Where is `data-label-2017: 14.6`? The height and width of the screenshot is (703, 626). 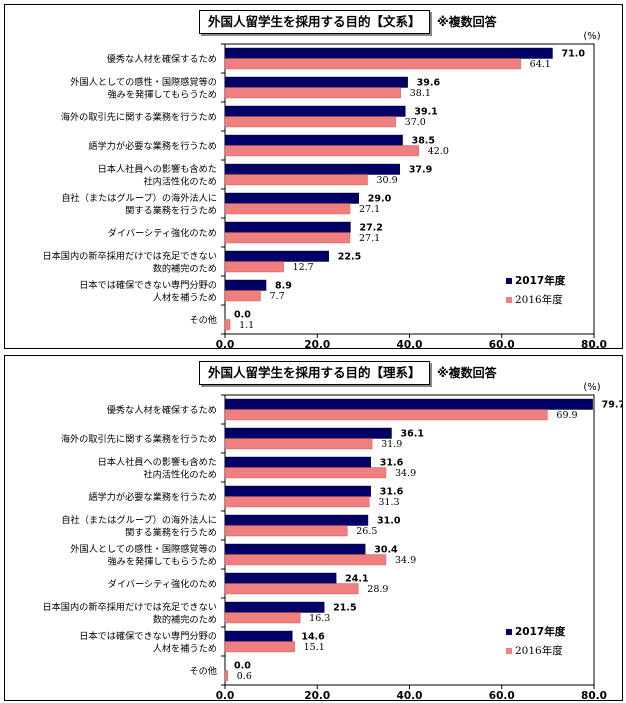
data-label-2017: 14.6 is located at coordinates (313, 637).